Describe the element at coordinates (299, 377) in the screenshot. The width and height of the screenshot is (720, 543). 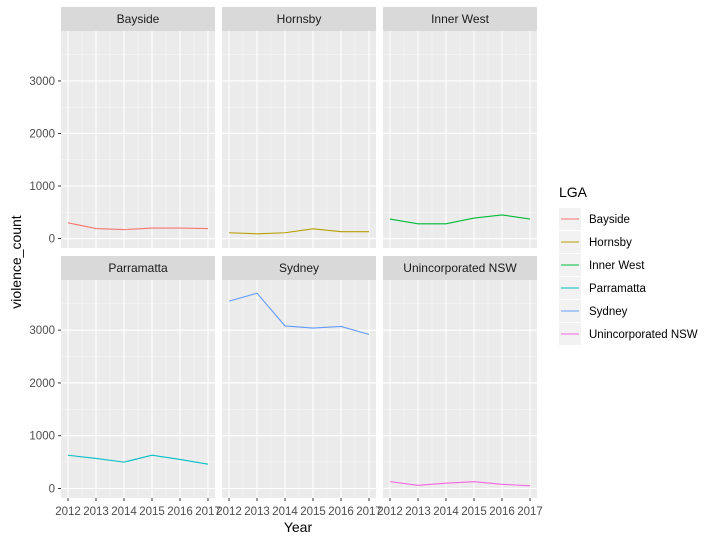
I see `facet-sydney: Sydney` at that location.